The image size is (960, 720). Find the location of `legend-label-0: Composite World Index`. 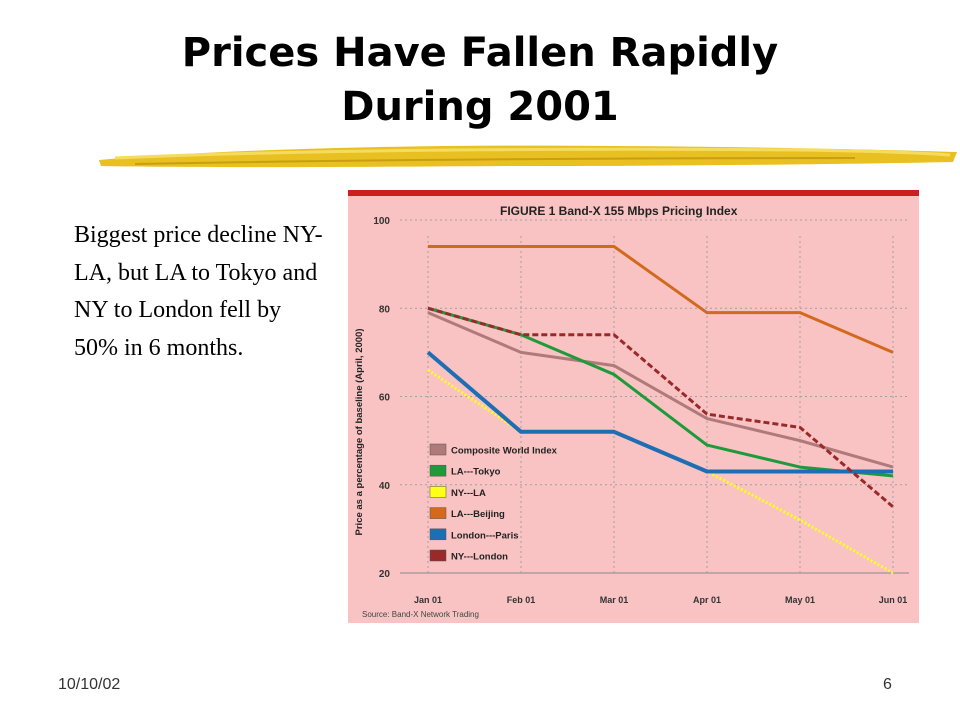

legend-label-0: Composite World Index is located at coordinates (504, 451).